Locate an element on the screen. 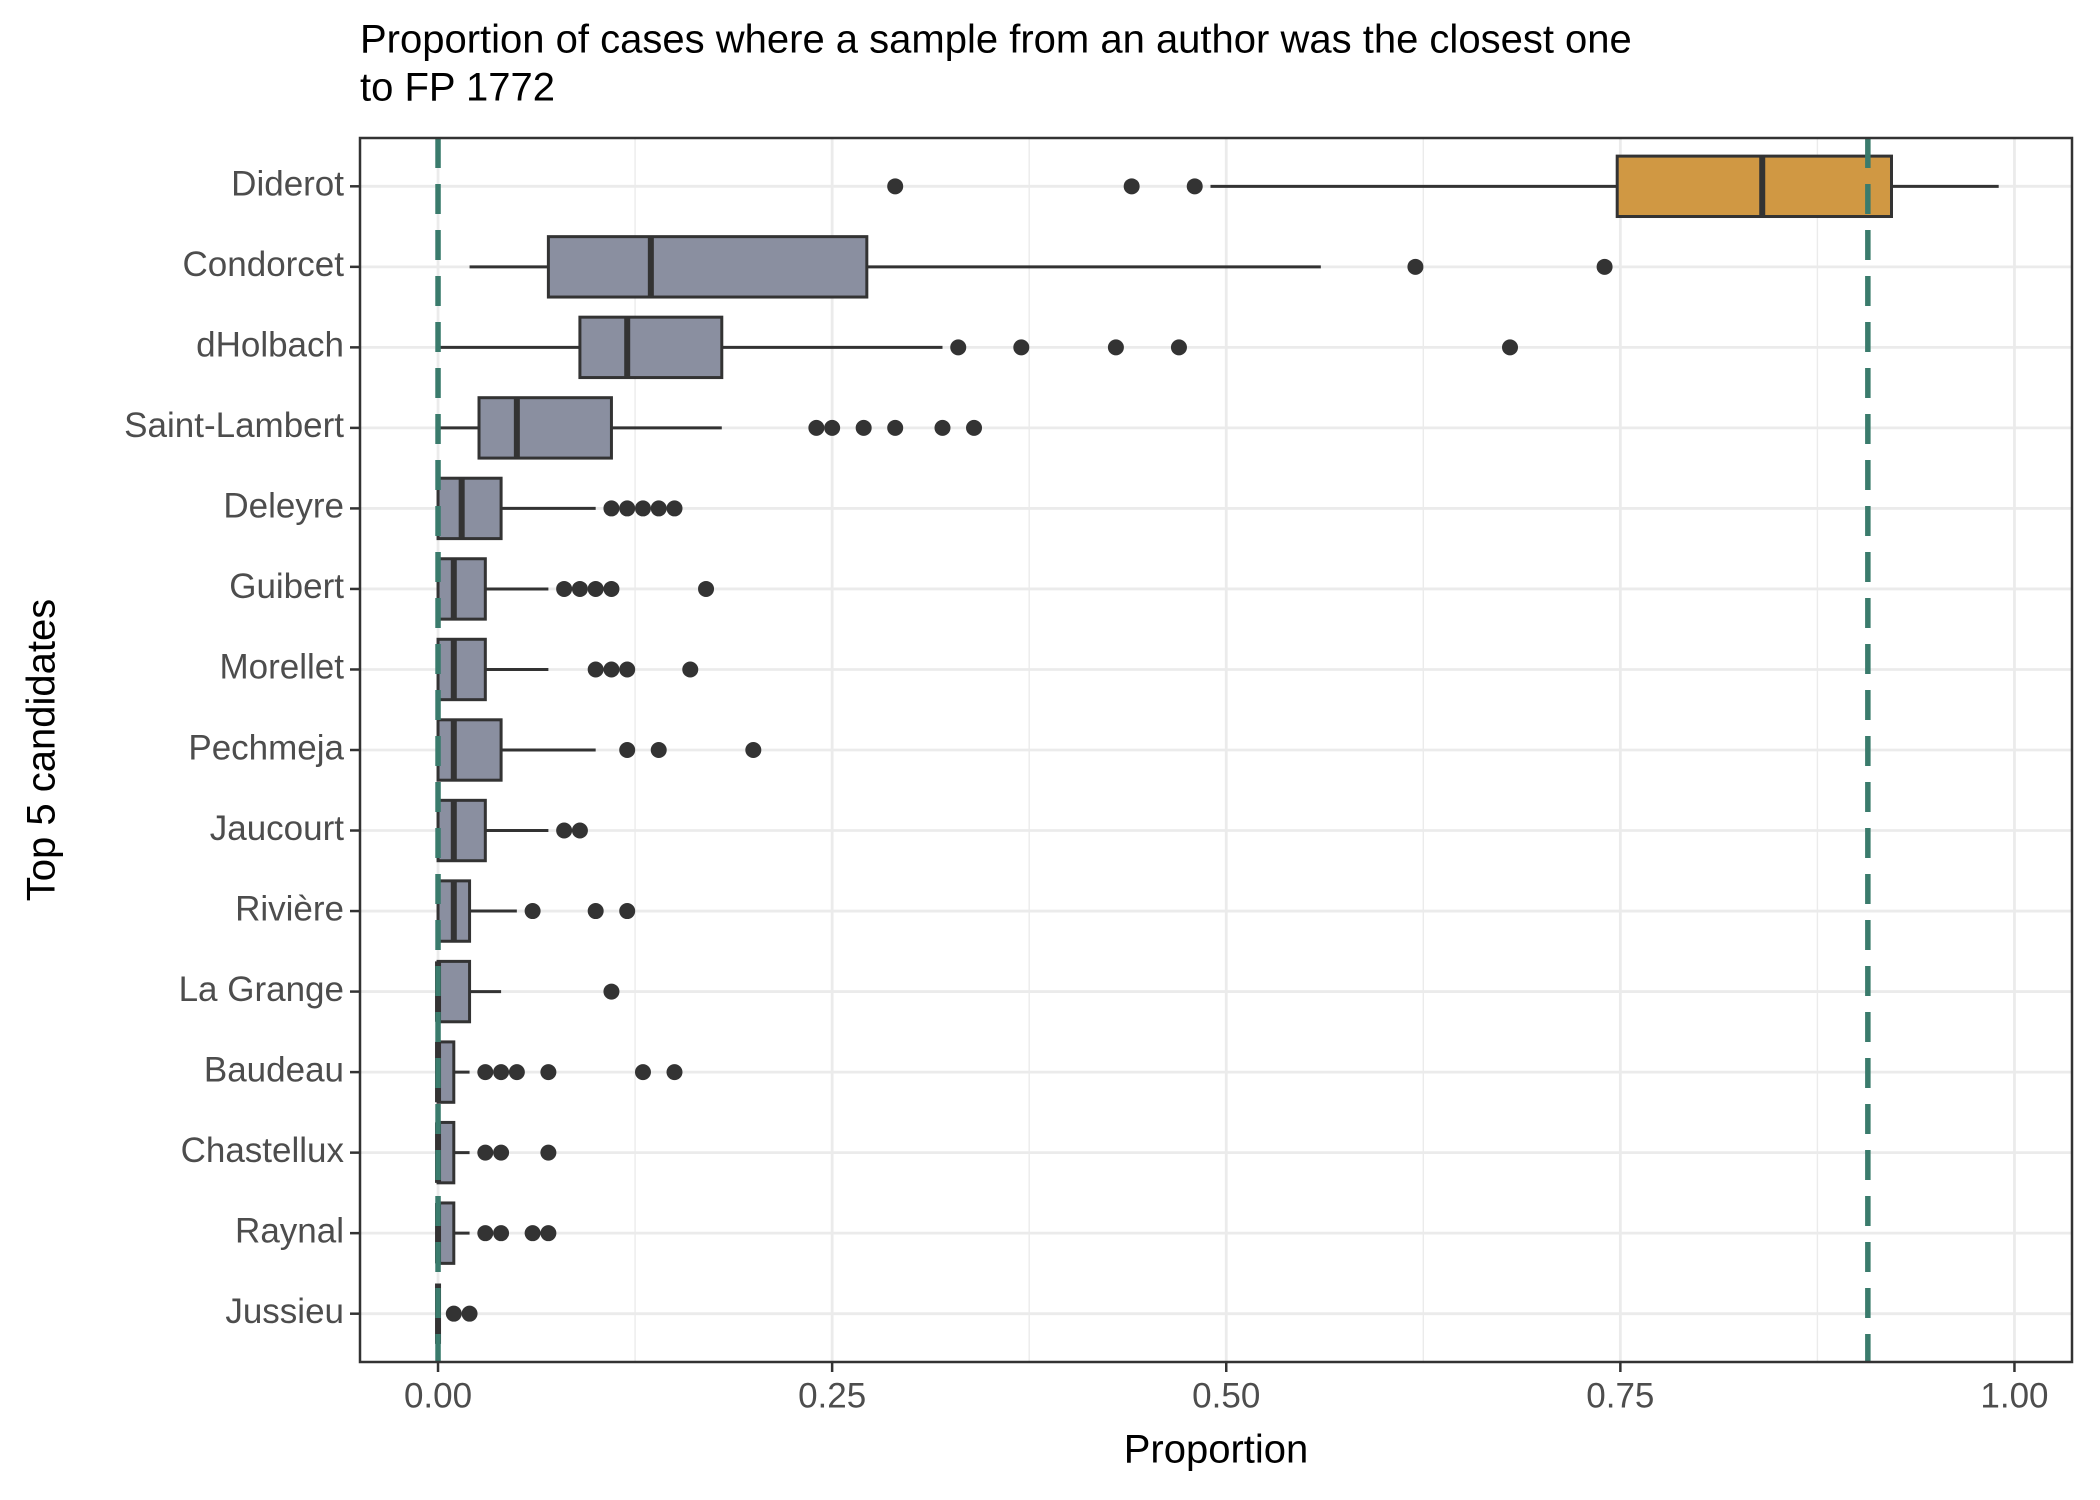 The image size is (2100, 1500). chart-title: to FP 1772 is located at coordinates (457, 88).